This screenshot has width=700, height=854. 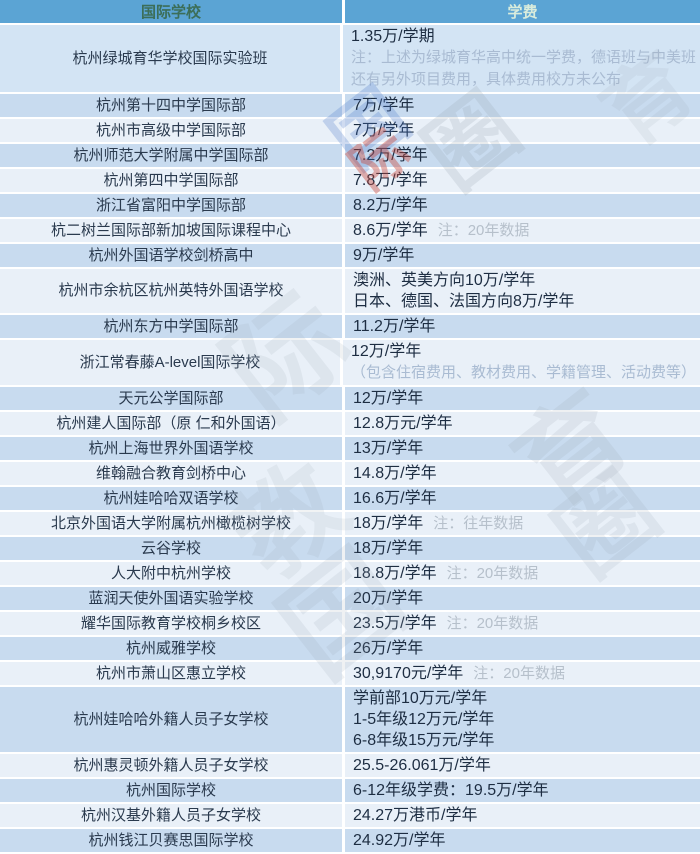 I want to click on fee-cell: 20万/学年, so click(x=522, y=598).